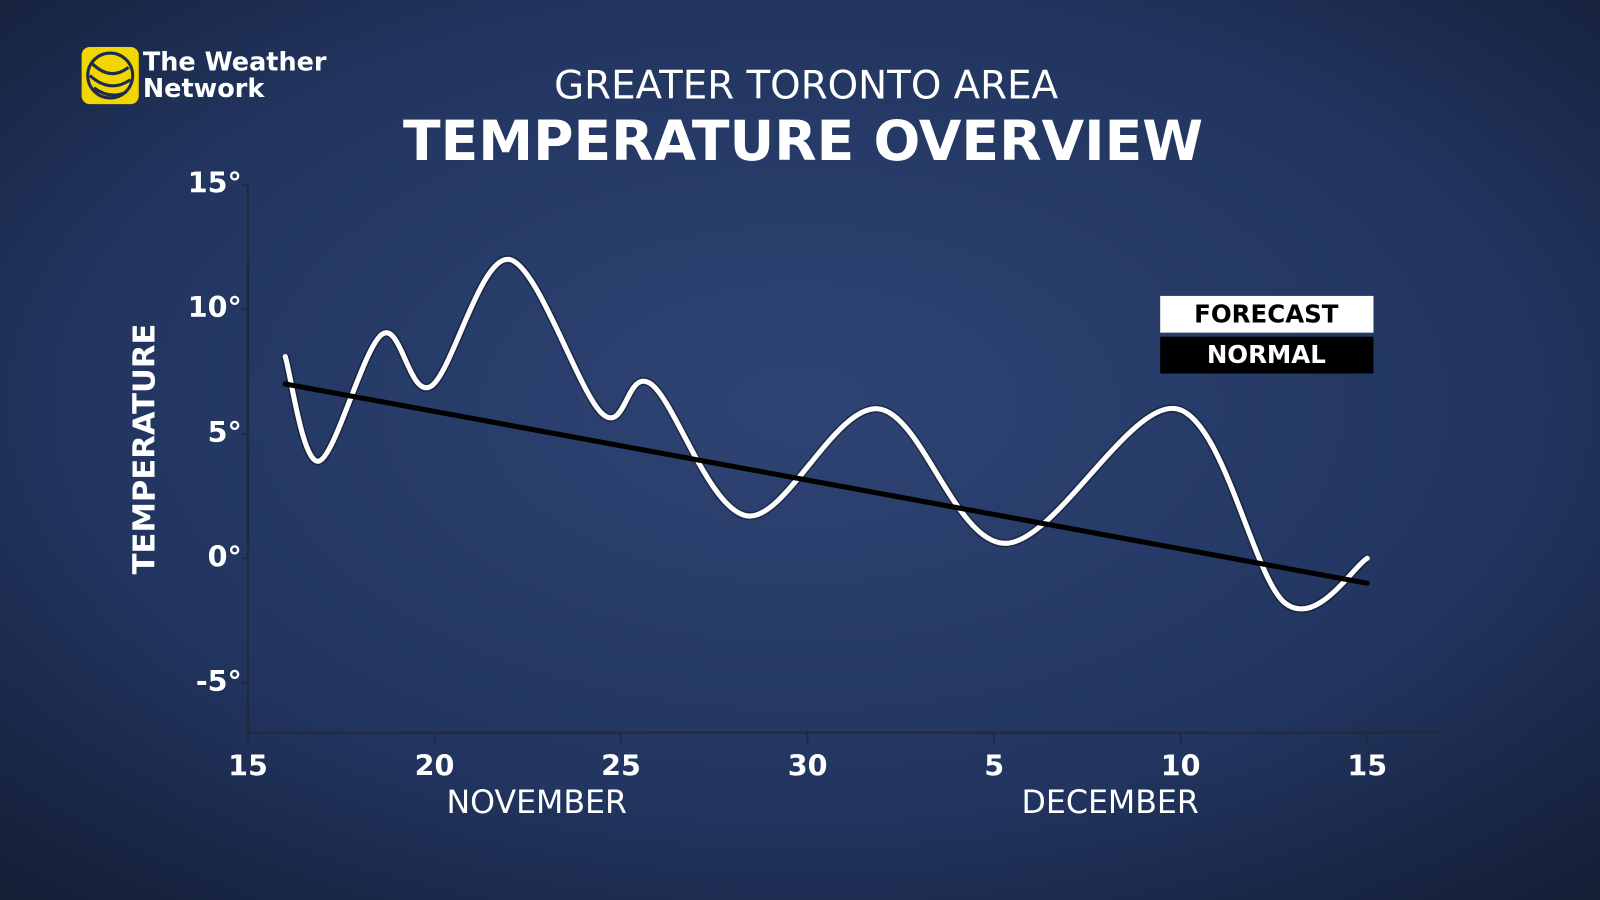  What do you see at coordinates (144, 449) in the screenshot?
I see `y-axis-label: TEMPERATURE` at bounding box center [144, 449].